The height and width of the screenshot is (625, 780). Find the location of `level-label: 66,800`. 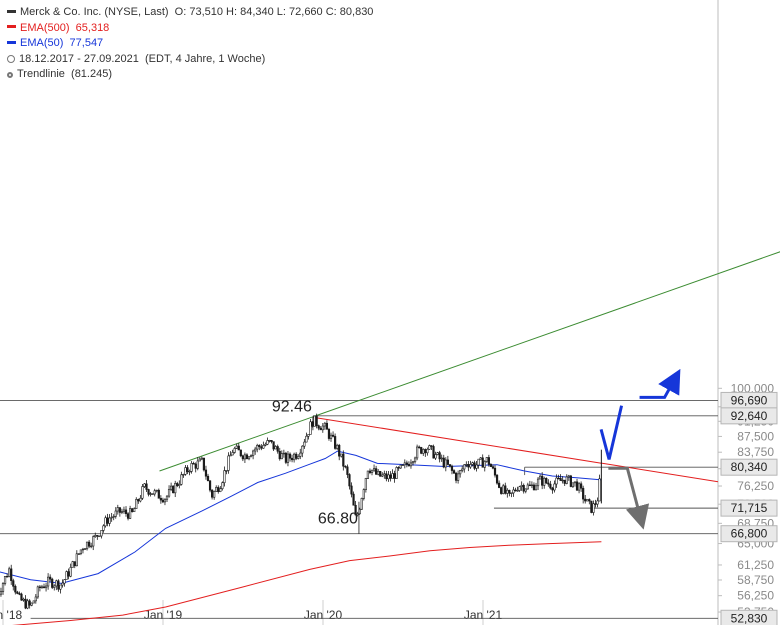

level-label: 66,800 is located at coordinates (749, 534).